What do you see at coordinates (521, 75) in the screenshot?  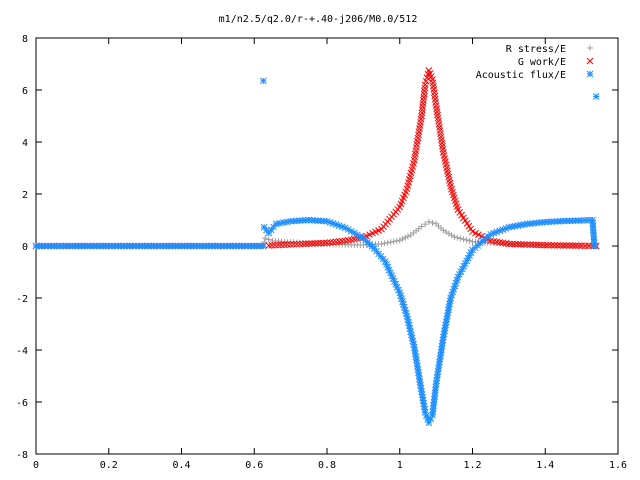 I see `legend-label: Acoustic flux/E` at bounding box center [521, 75].